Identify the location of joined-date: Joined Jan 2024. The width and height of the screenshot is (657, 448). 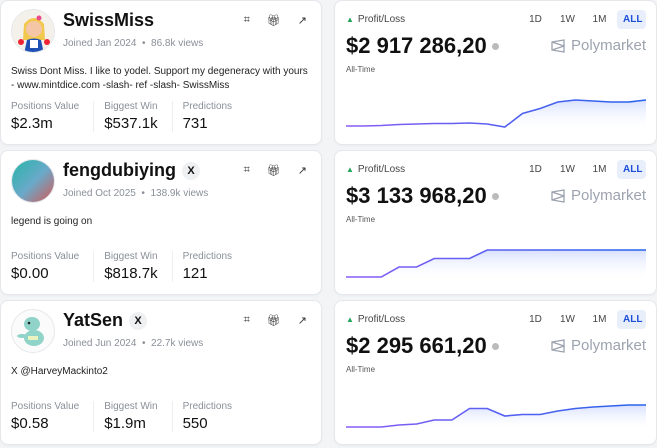
(100, 43).